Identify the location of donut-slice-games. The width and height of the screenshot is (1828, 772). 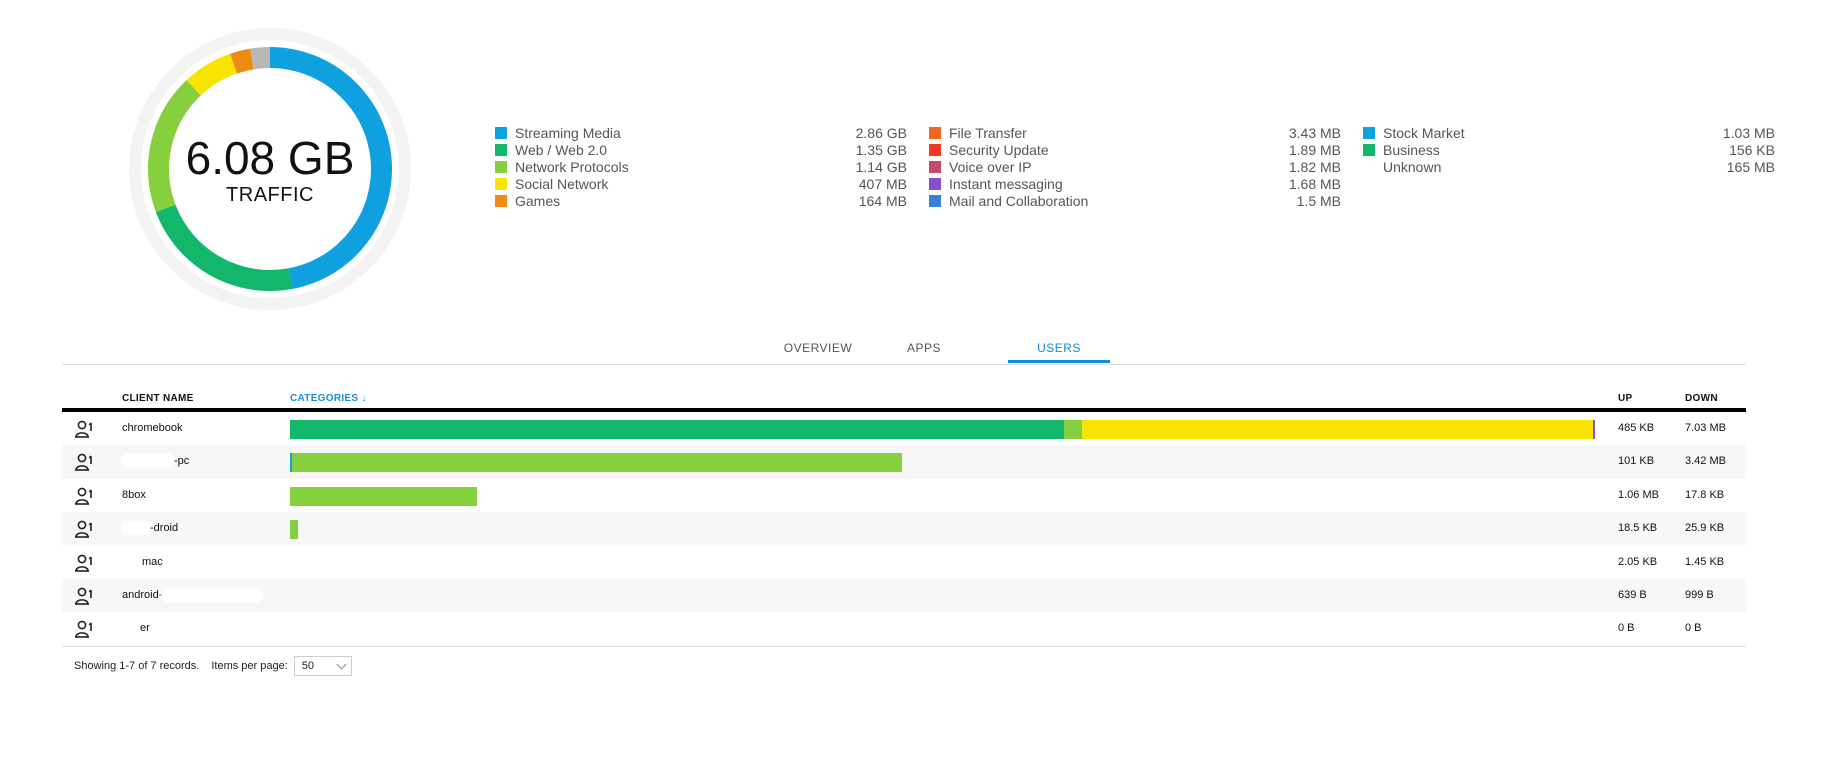
(242, 61).